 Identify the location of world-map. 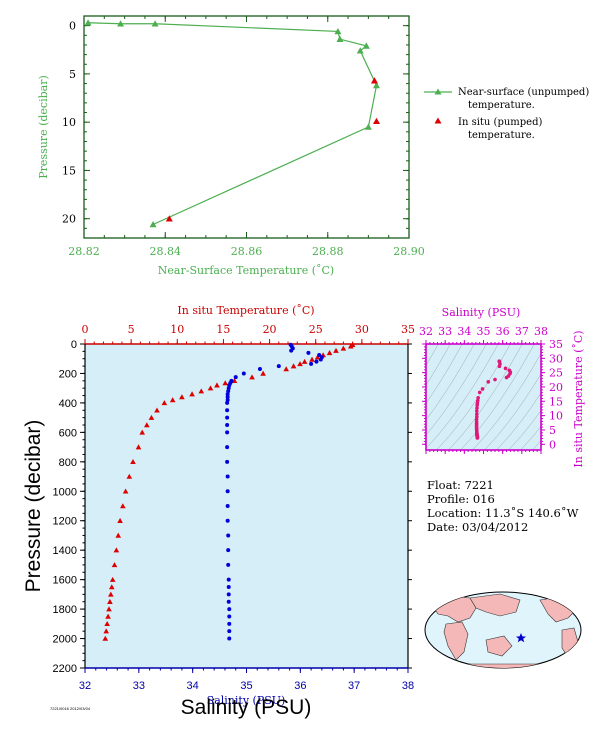
(503, 630).